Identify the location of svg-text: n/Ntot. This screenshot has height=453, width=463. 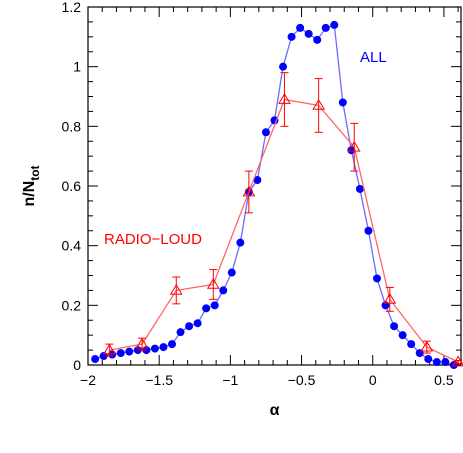
(31, 185).